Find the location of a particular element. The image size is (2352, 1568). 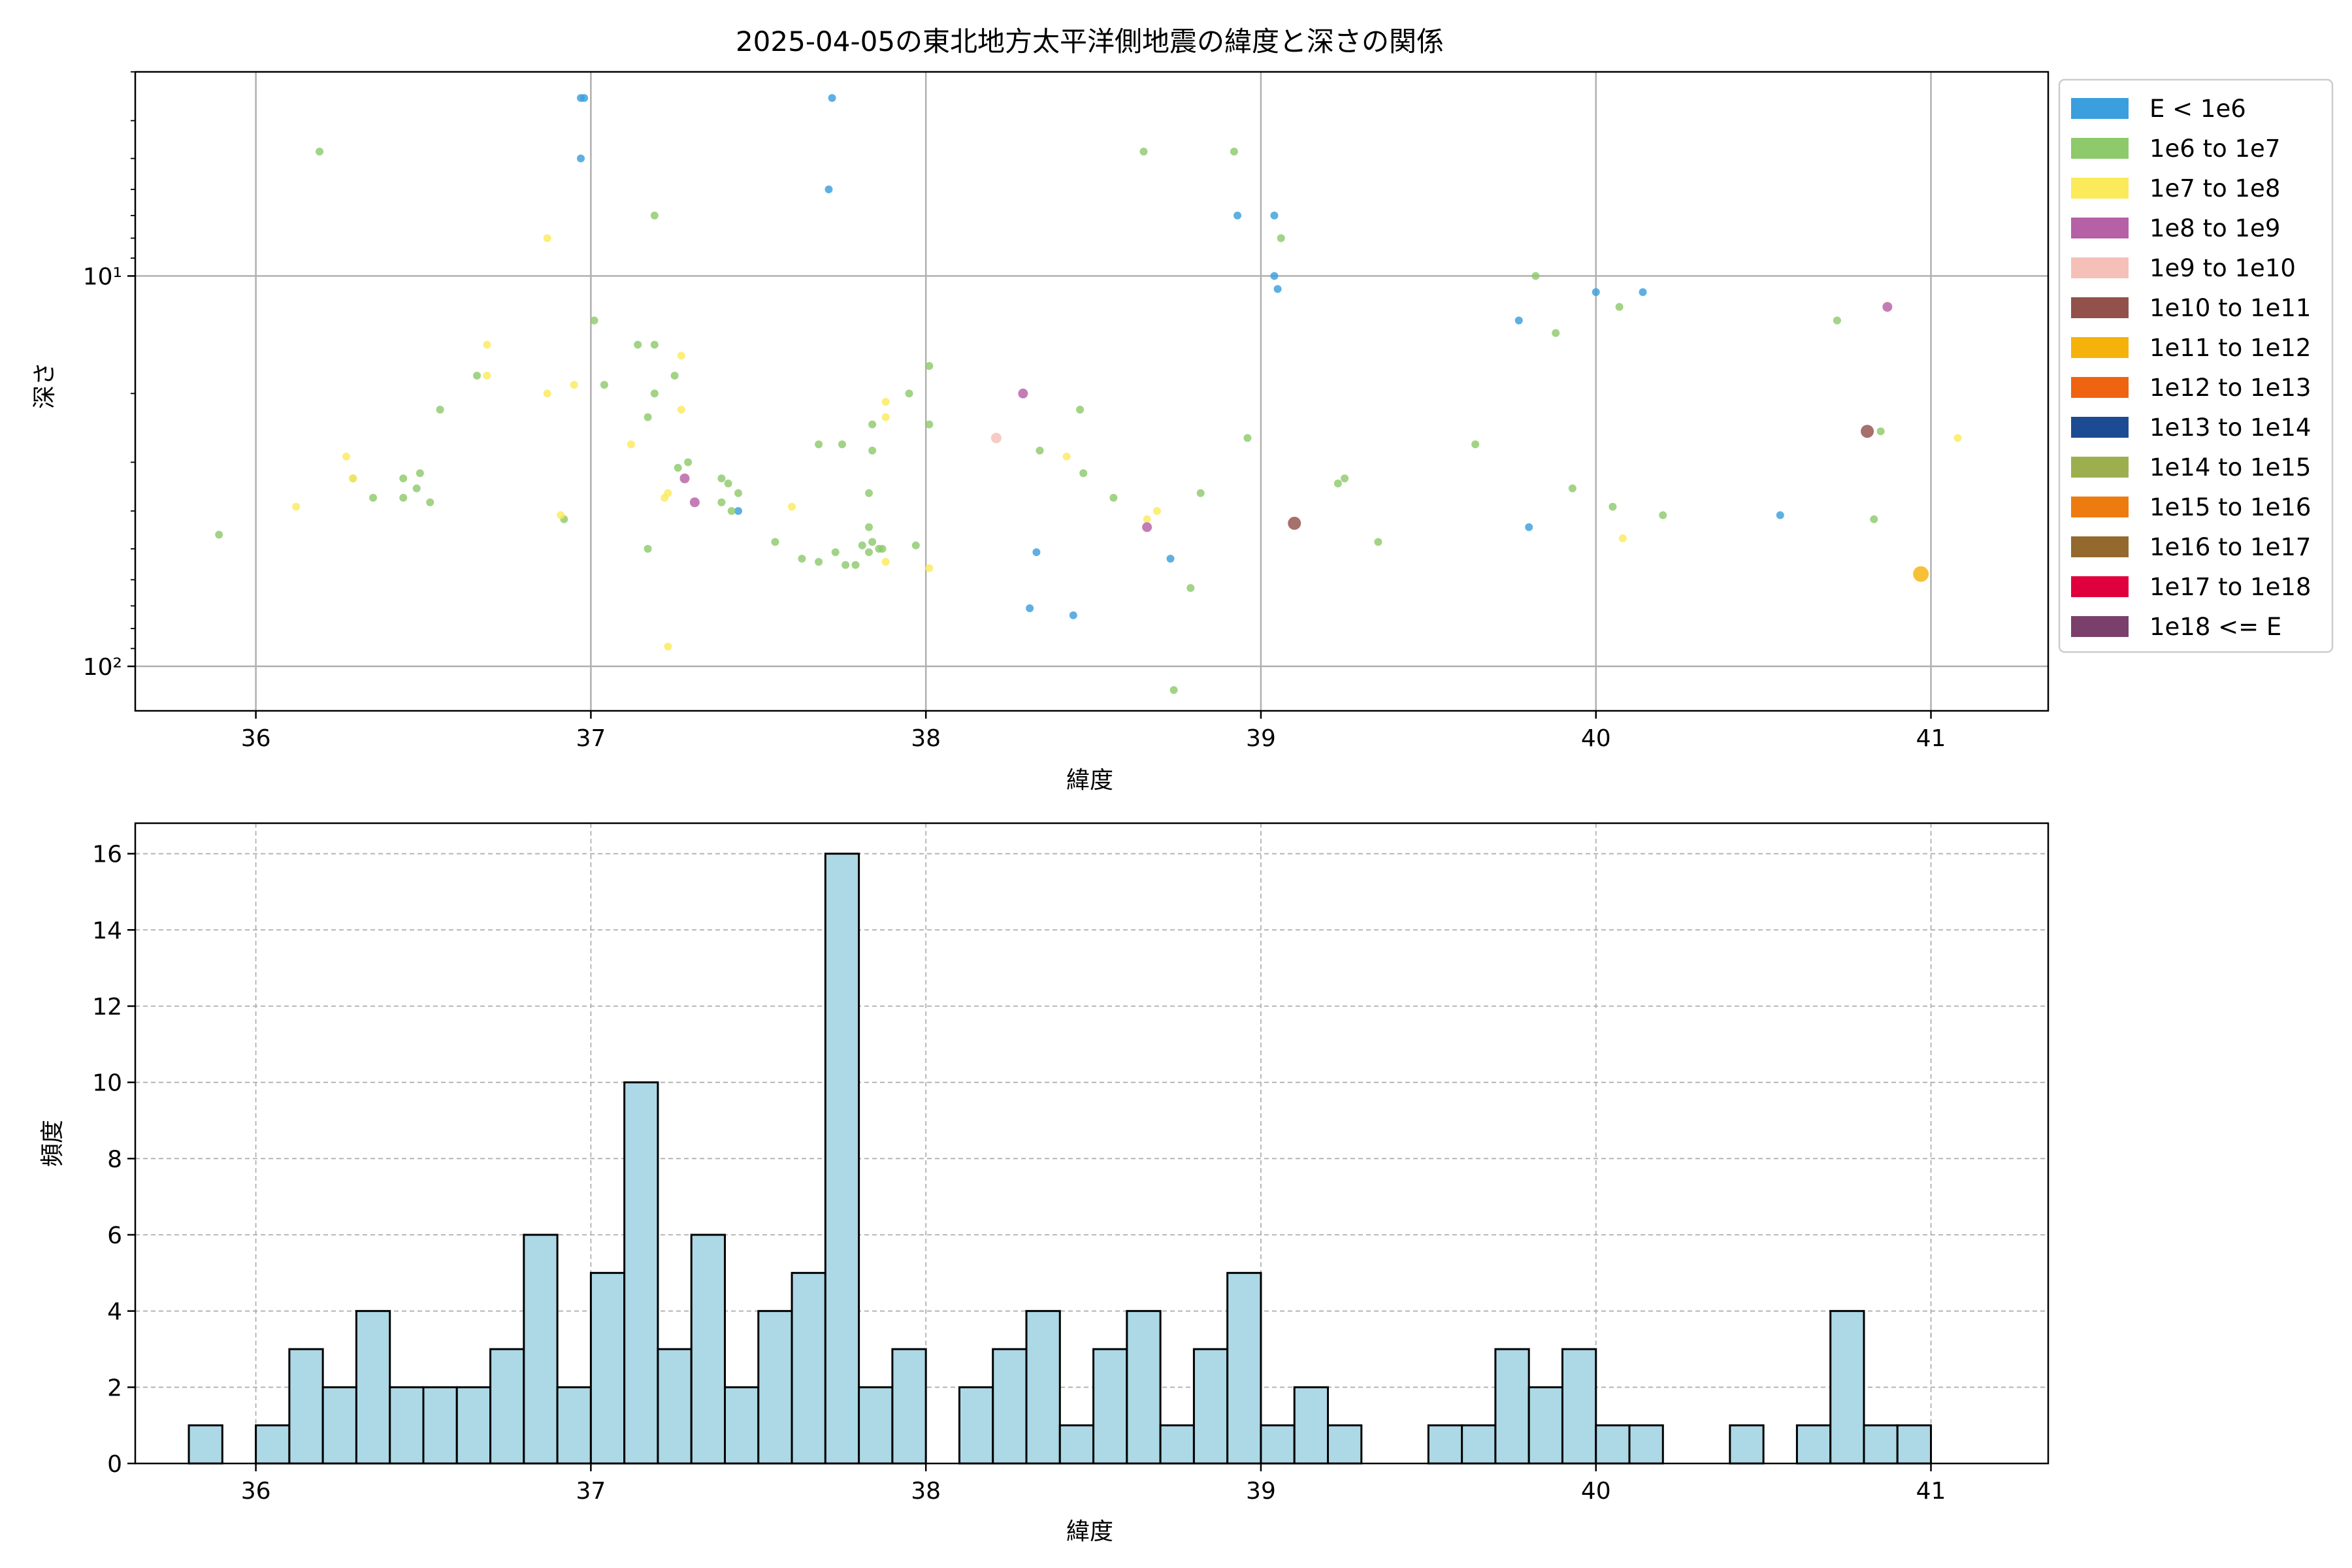

scatter-y-tick-label: 10² is located at coordinates (102, 667).